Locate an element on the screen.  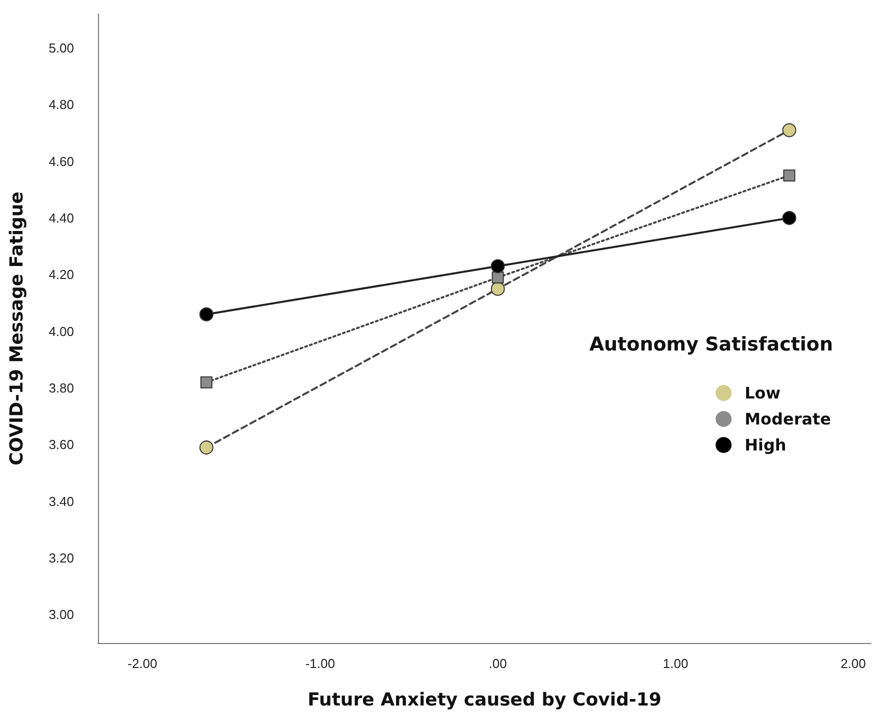
legend-label: Moderate is located at coordinates (788, 419).